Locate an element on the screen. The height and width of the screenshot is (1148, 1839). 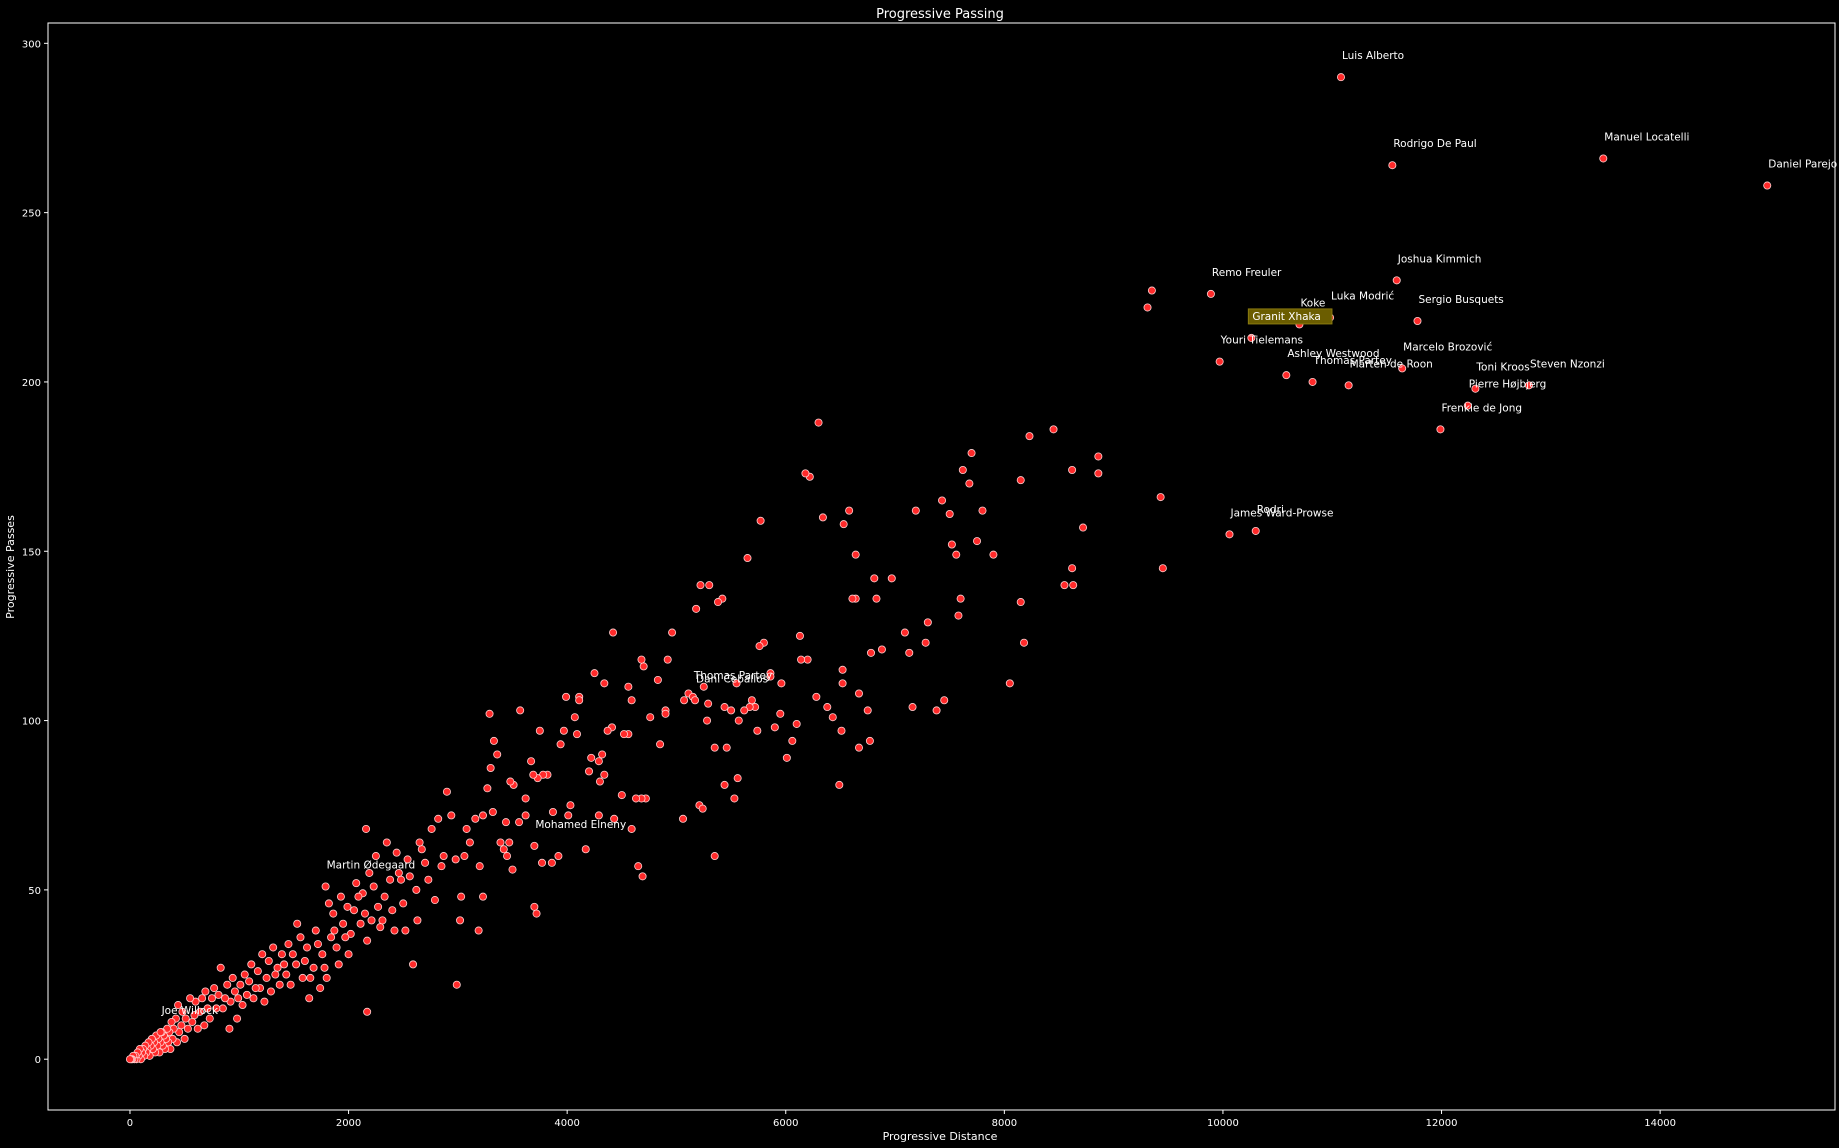
player-label: Granit Xhaka is located at coordinates (1286, 317).